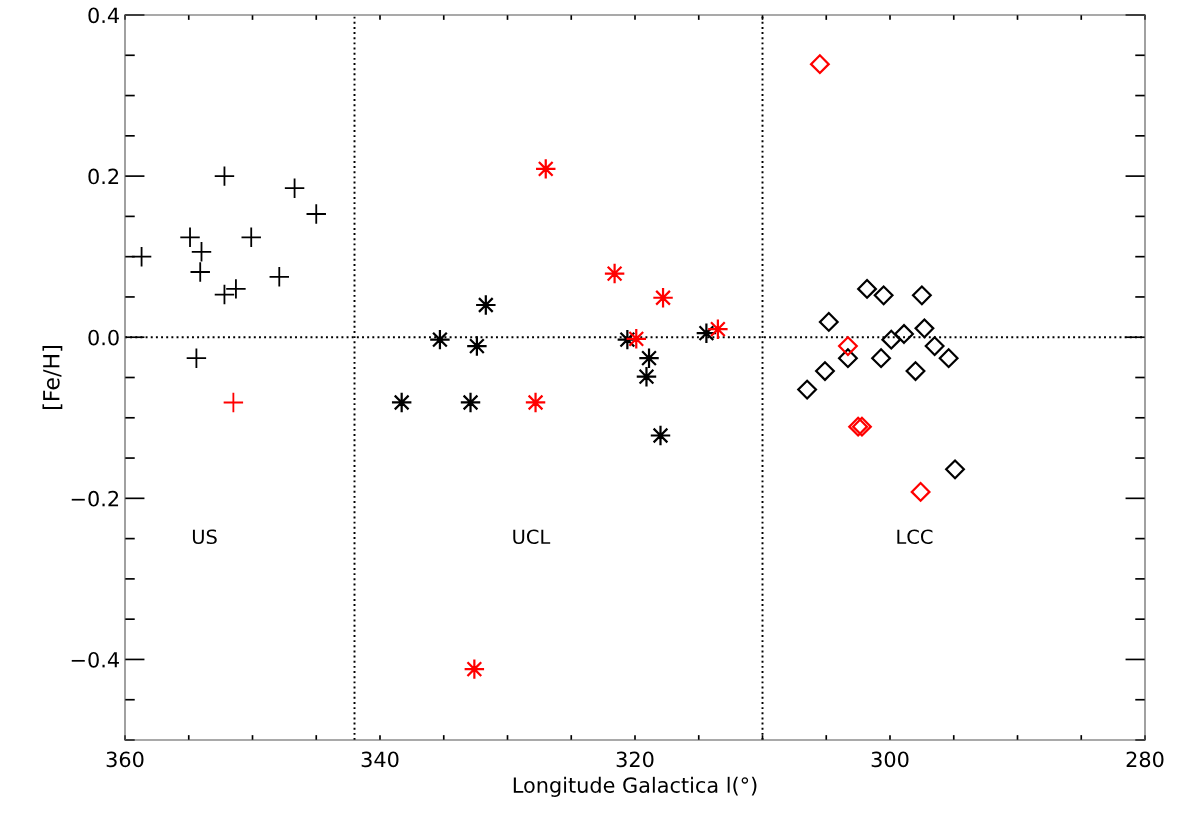 The width and height of the screenshot is (1178, 817). Describe the element at coordinates (103, 337) in the screenshot. I see `y-tick-label: 0.0` at that location.